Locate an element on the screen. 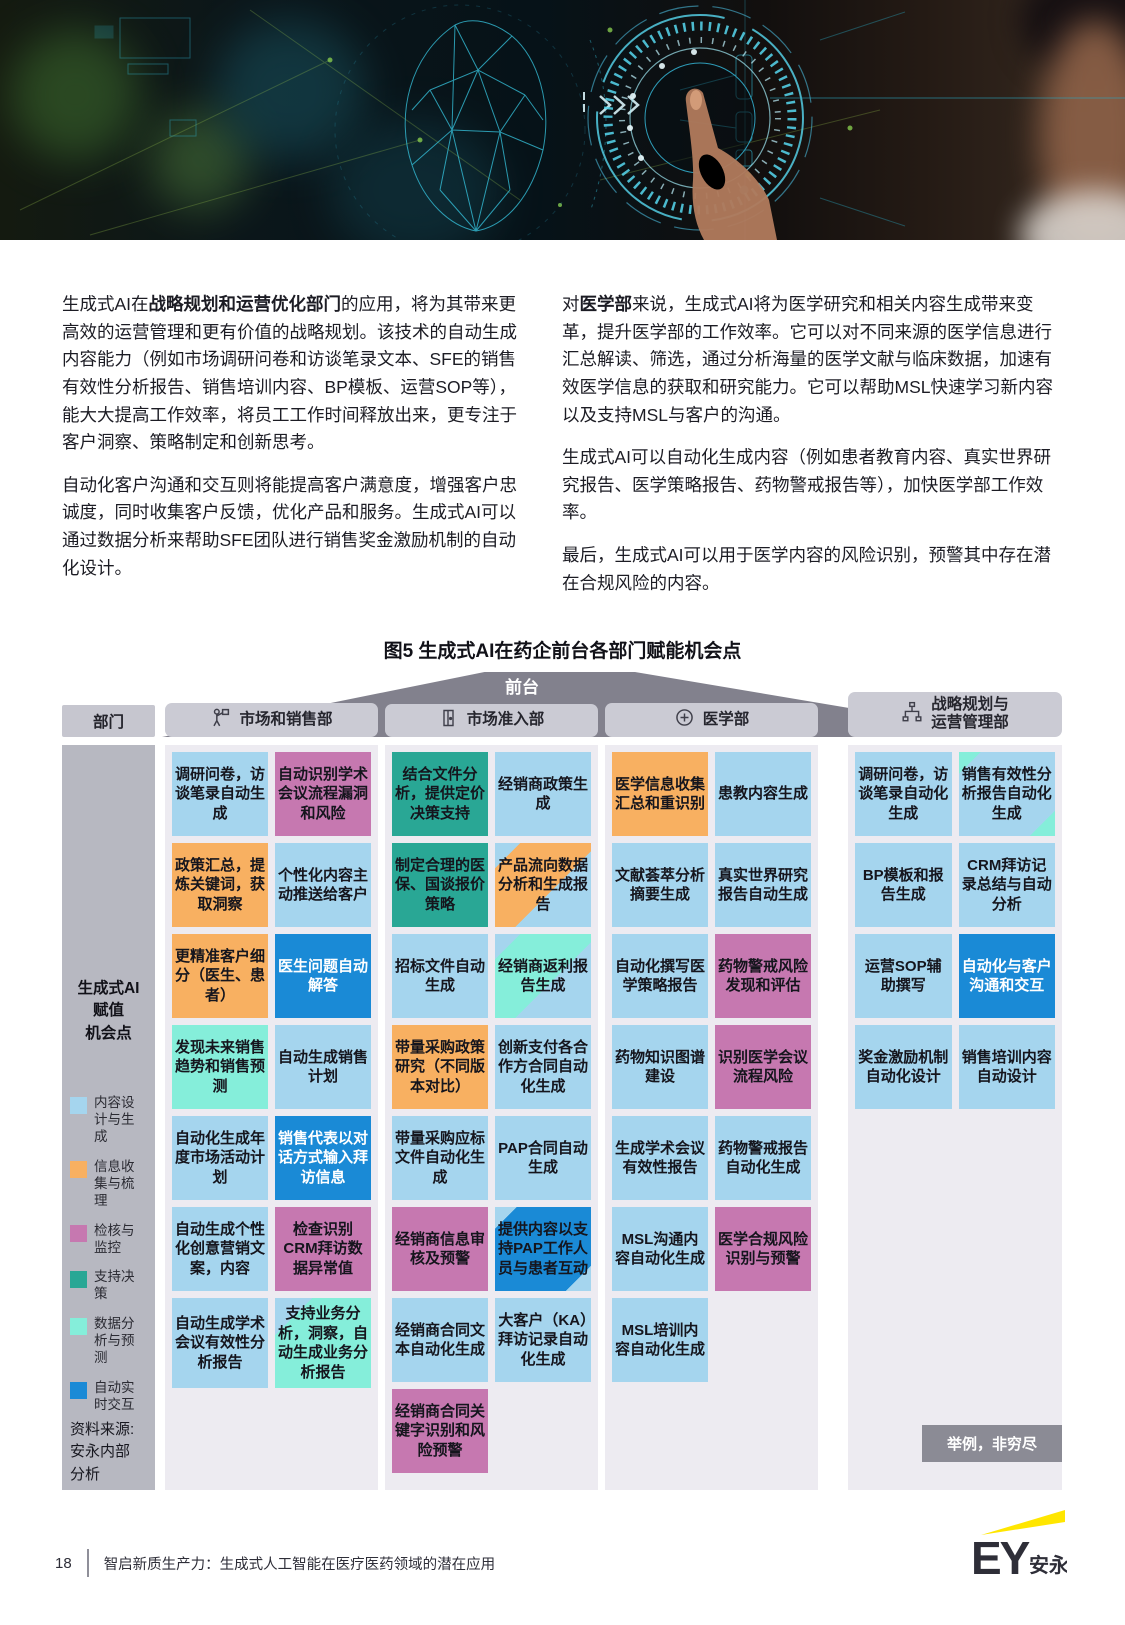 This screenshot has width=1125, height=1625. paragraph: 最后，生成式AI可以用于医学内容的风险识别，预警其中存在潜在合规风险的内容。 is located at coordinates (807, 569).